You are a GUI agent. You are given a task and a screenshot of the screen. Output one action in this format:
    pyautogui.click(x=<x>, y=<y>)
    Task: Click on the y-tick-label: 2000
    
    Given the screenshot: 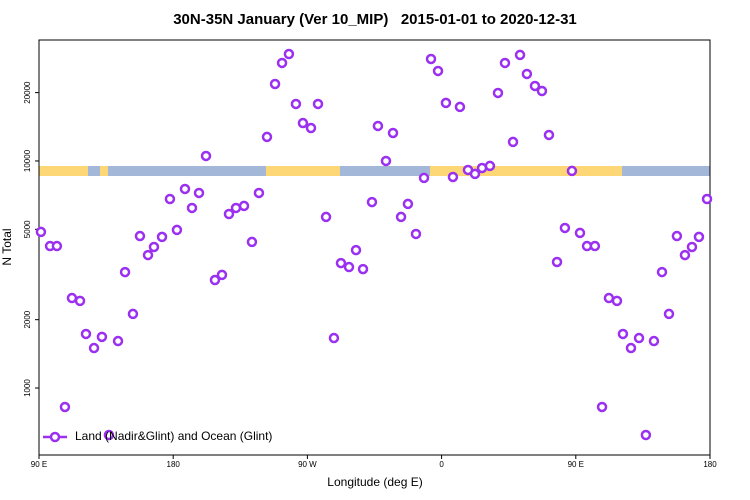 What is the action you would take?
    pyautogui.click(x=27, y=319)
    